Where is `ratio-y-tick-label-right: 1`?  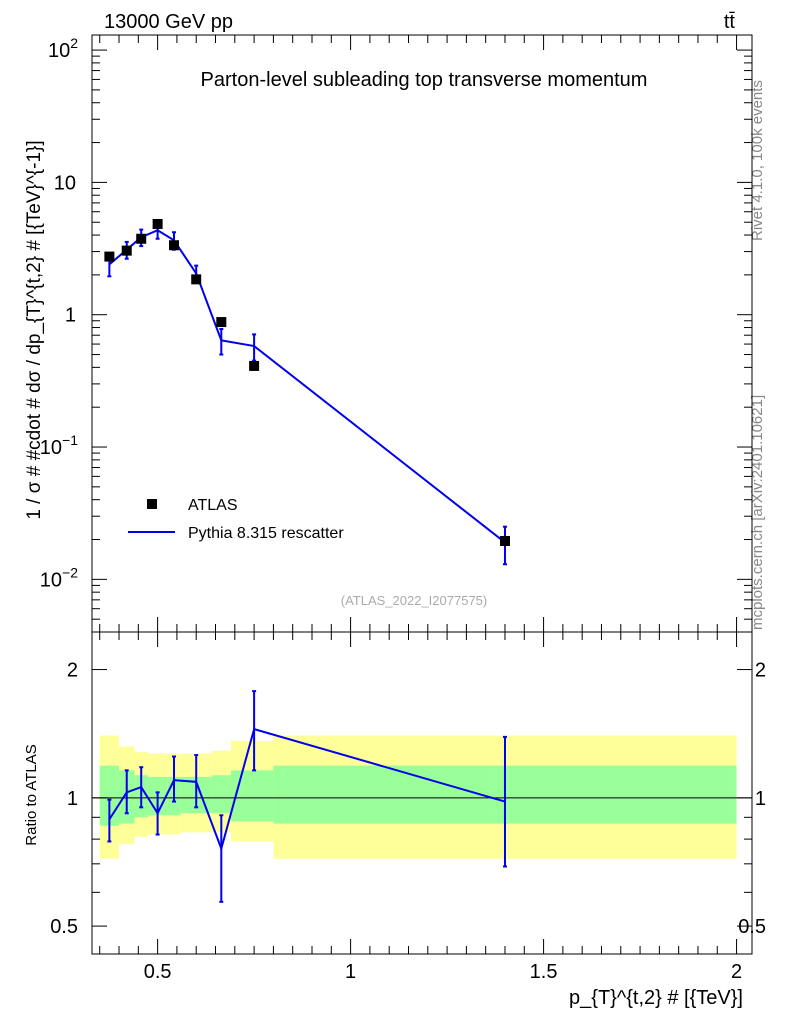 ratio-y-tick-label-right: 1 is located at coordinates (760, 799).